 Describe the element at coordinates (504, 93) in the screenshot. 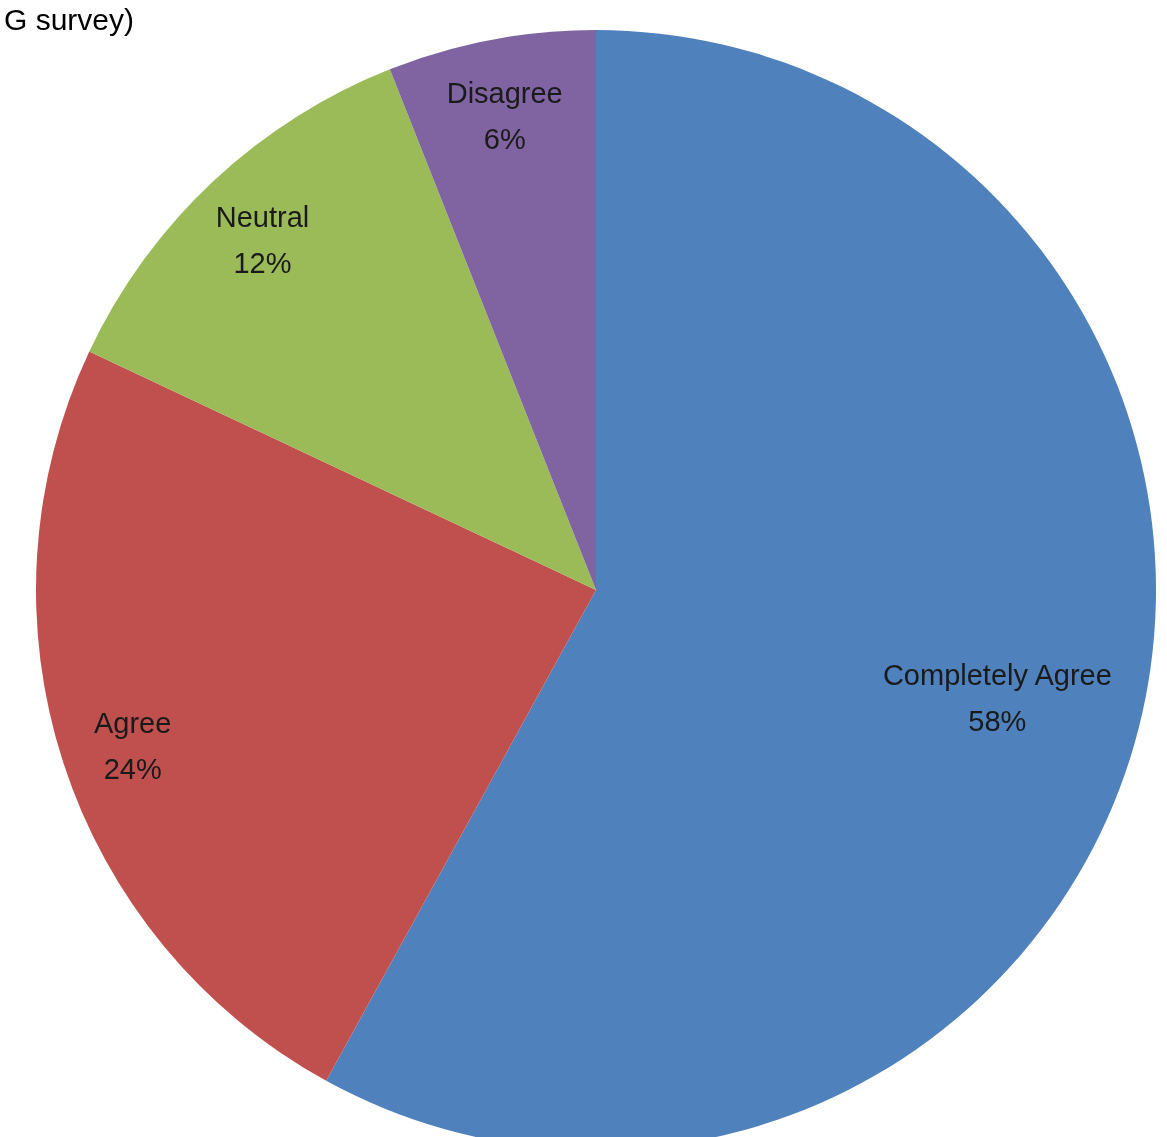

I see `slice-label: Disagree` at that location.